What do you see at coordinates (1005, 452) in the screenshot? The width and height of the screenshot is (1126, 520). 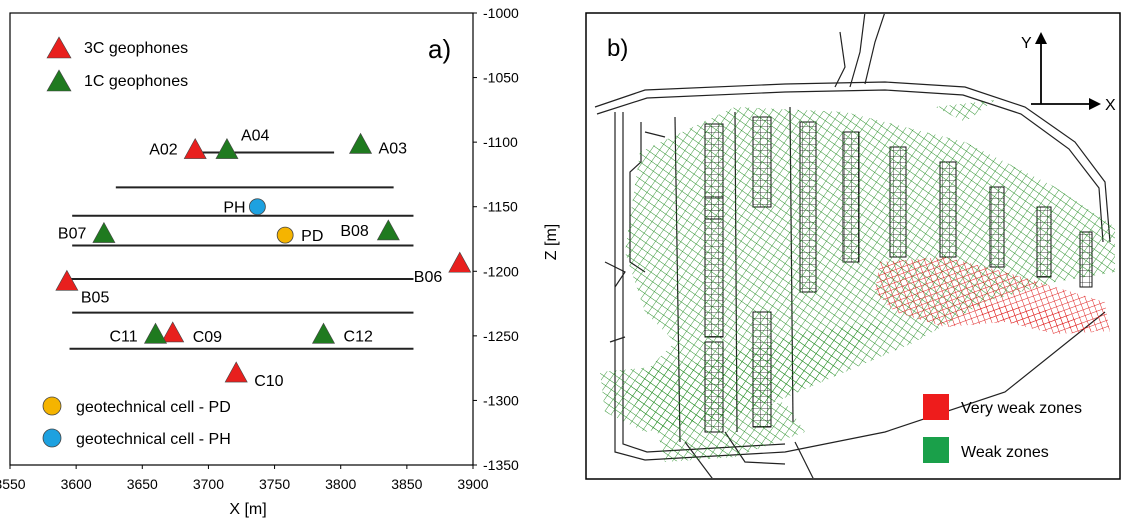 I see `legend-weak-label: Weak zones` at bounding box center [1005, 452].